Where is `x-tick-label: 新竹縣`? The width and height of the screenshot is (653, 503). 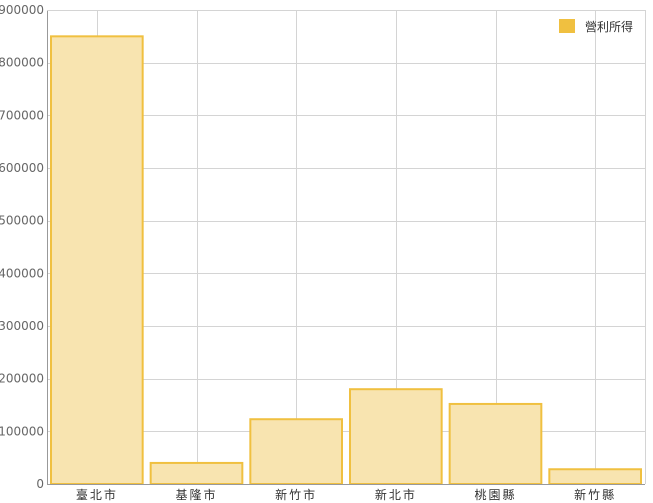
x-tick-label: 新竹縣 is located at coordinates (595, 494).